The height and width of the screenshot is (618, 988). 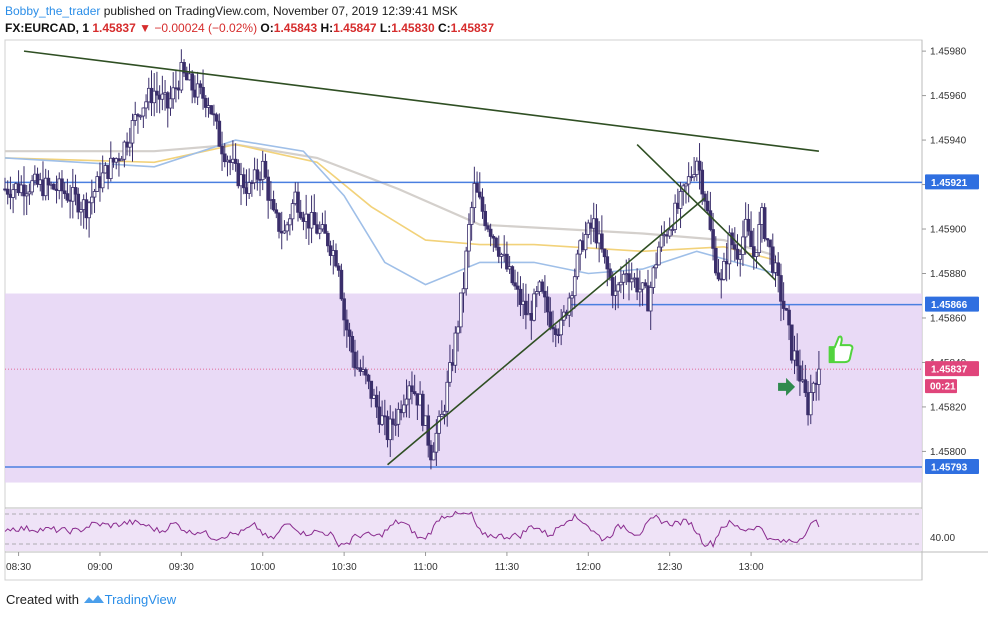 I want to click on price-tick-label: 1.45880, so click(x=948, y=274).